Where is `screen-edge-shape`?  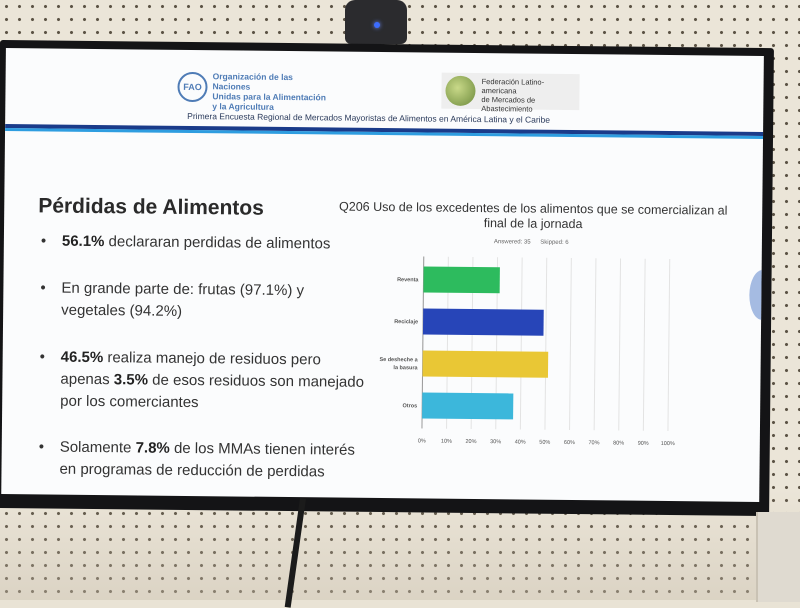
screen-edge-shape is located at coordinates (756, 295).